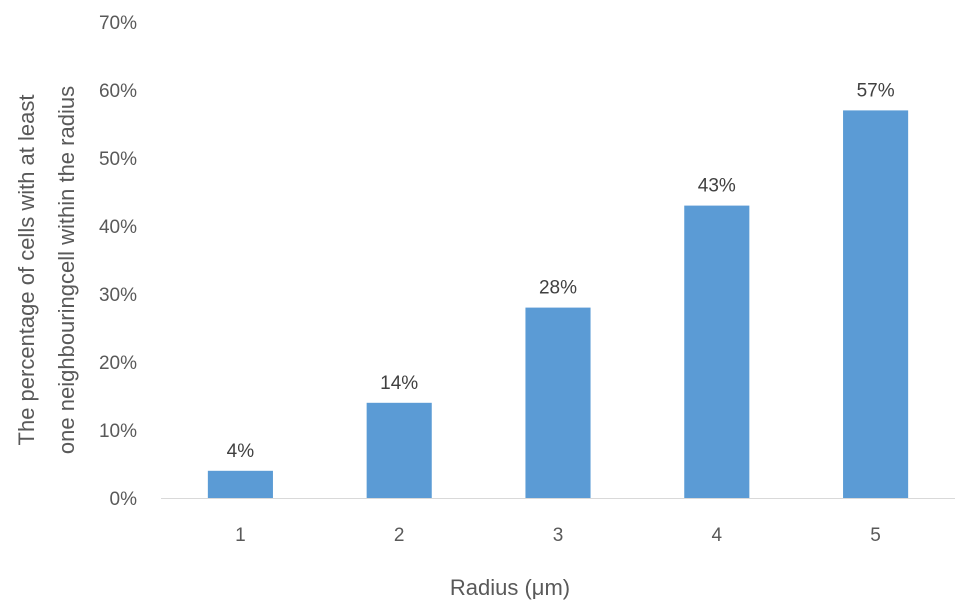 The height and width of the screenshot is (609, 955). I want to click on bar-value-label: 14%, so click(399, 383).